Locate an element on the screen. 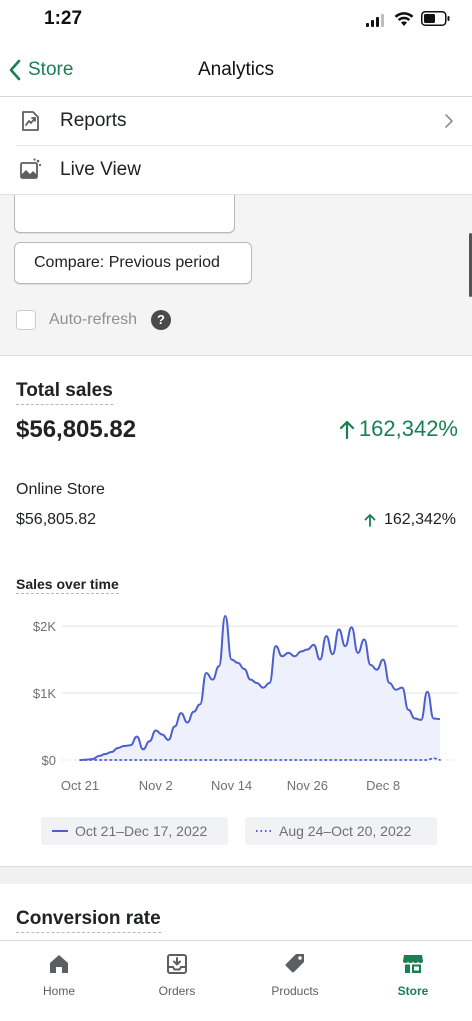  date-range-button is located at coordinates (124, 214).